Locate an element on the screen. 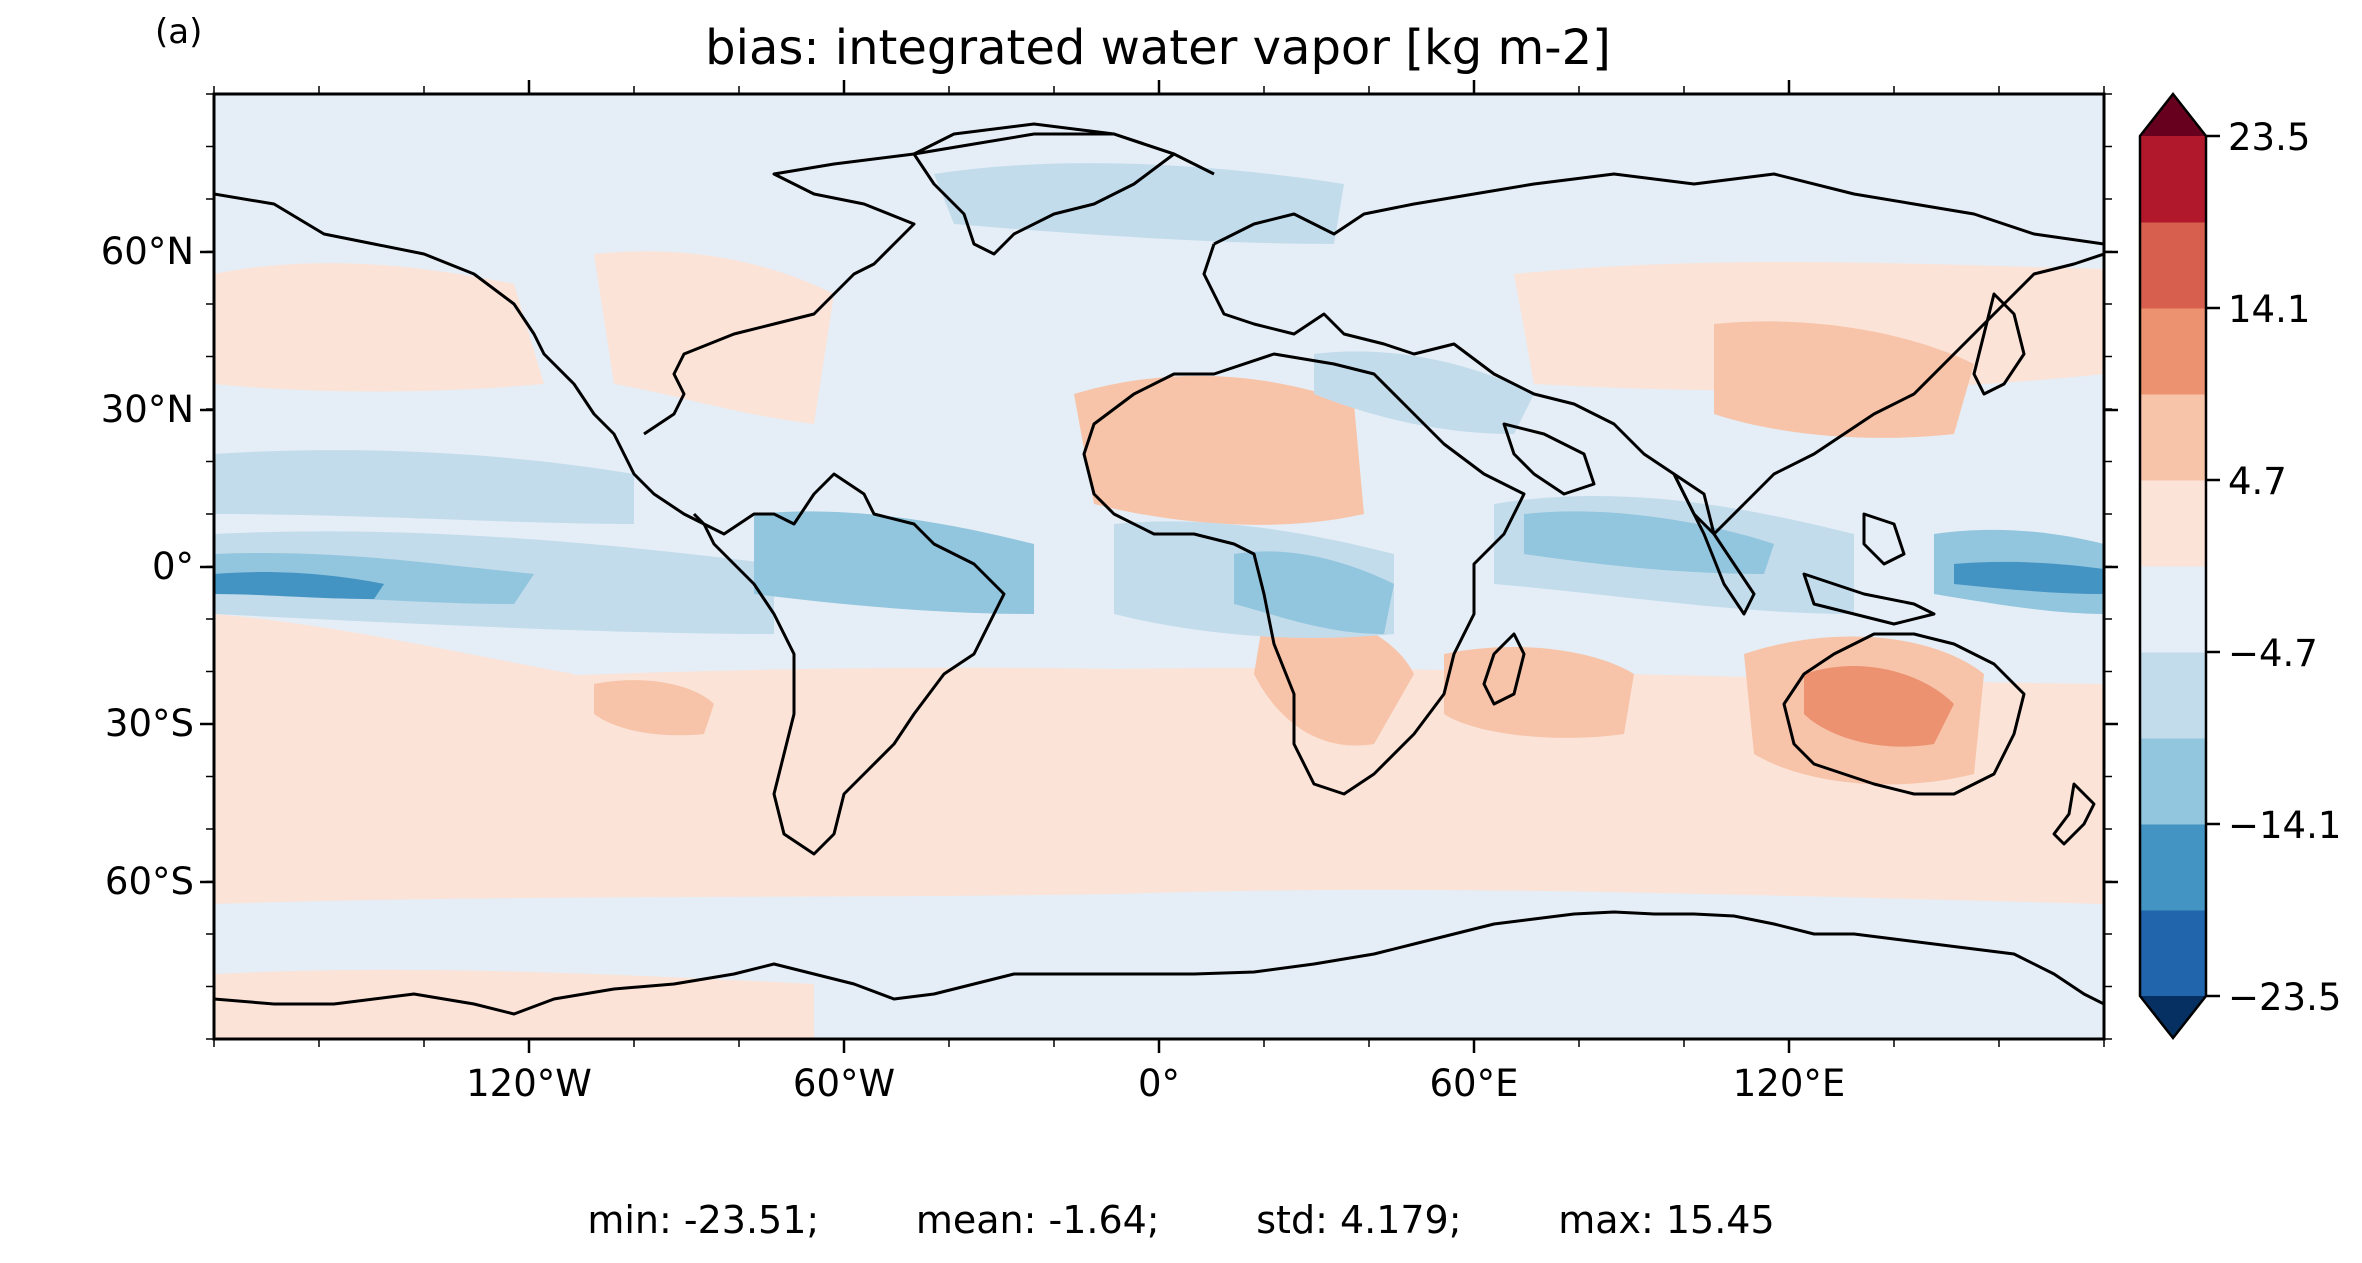 Image resolution: width=2362 pixels, height=1263 pixels. x-tick-label: 120°W is located at coordinates (529, 1083).